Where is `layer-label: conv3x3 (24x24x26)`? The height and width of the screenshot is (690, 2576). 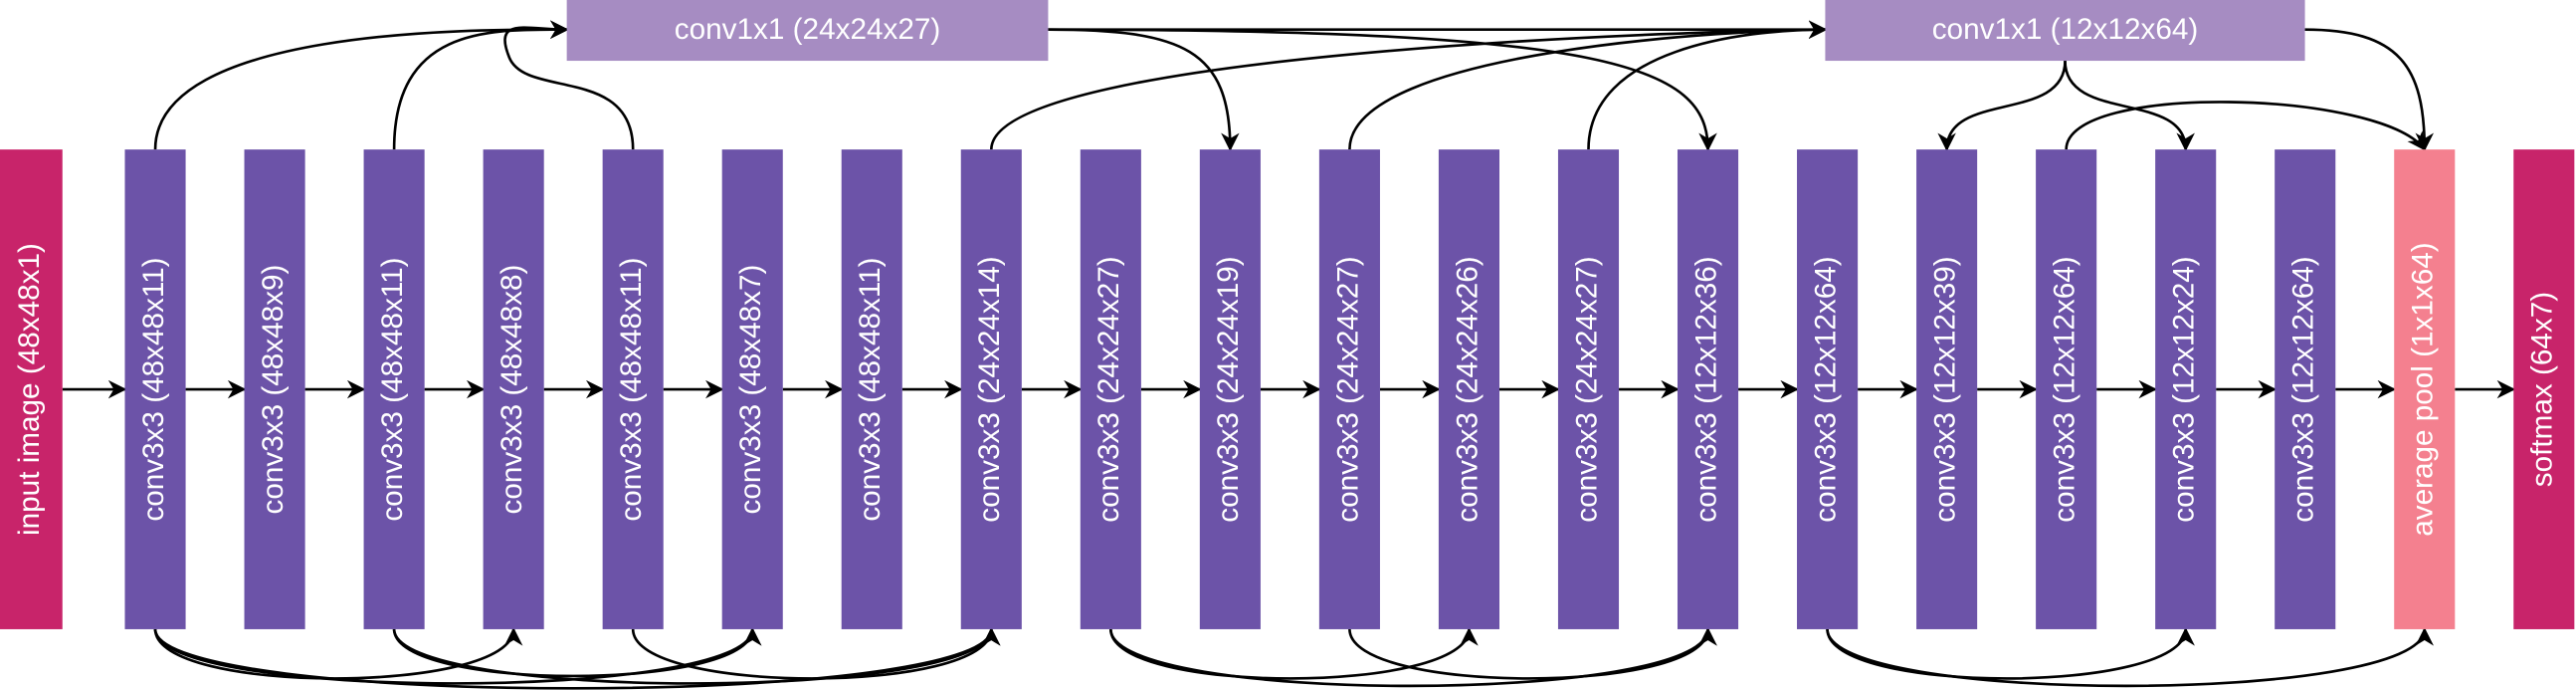 layer-label: conv3x3 (24x24x26) is located at coordinates (1467, 389).